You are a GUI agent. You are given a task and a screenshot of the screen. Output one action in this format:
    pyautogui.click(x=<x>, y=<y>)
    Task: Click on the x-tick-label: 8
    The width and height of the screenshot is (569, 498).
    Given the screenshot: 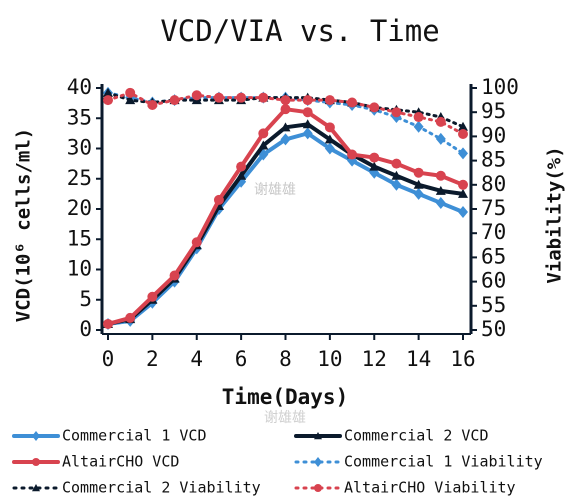 What is the action you would take?
    pyautogui.click(x=285, y=359)
    